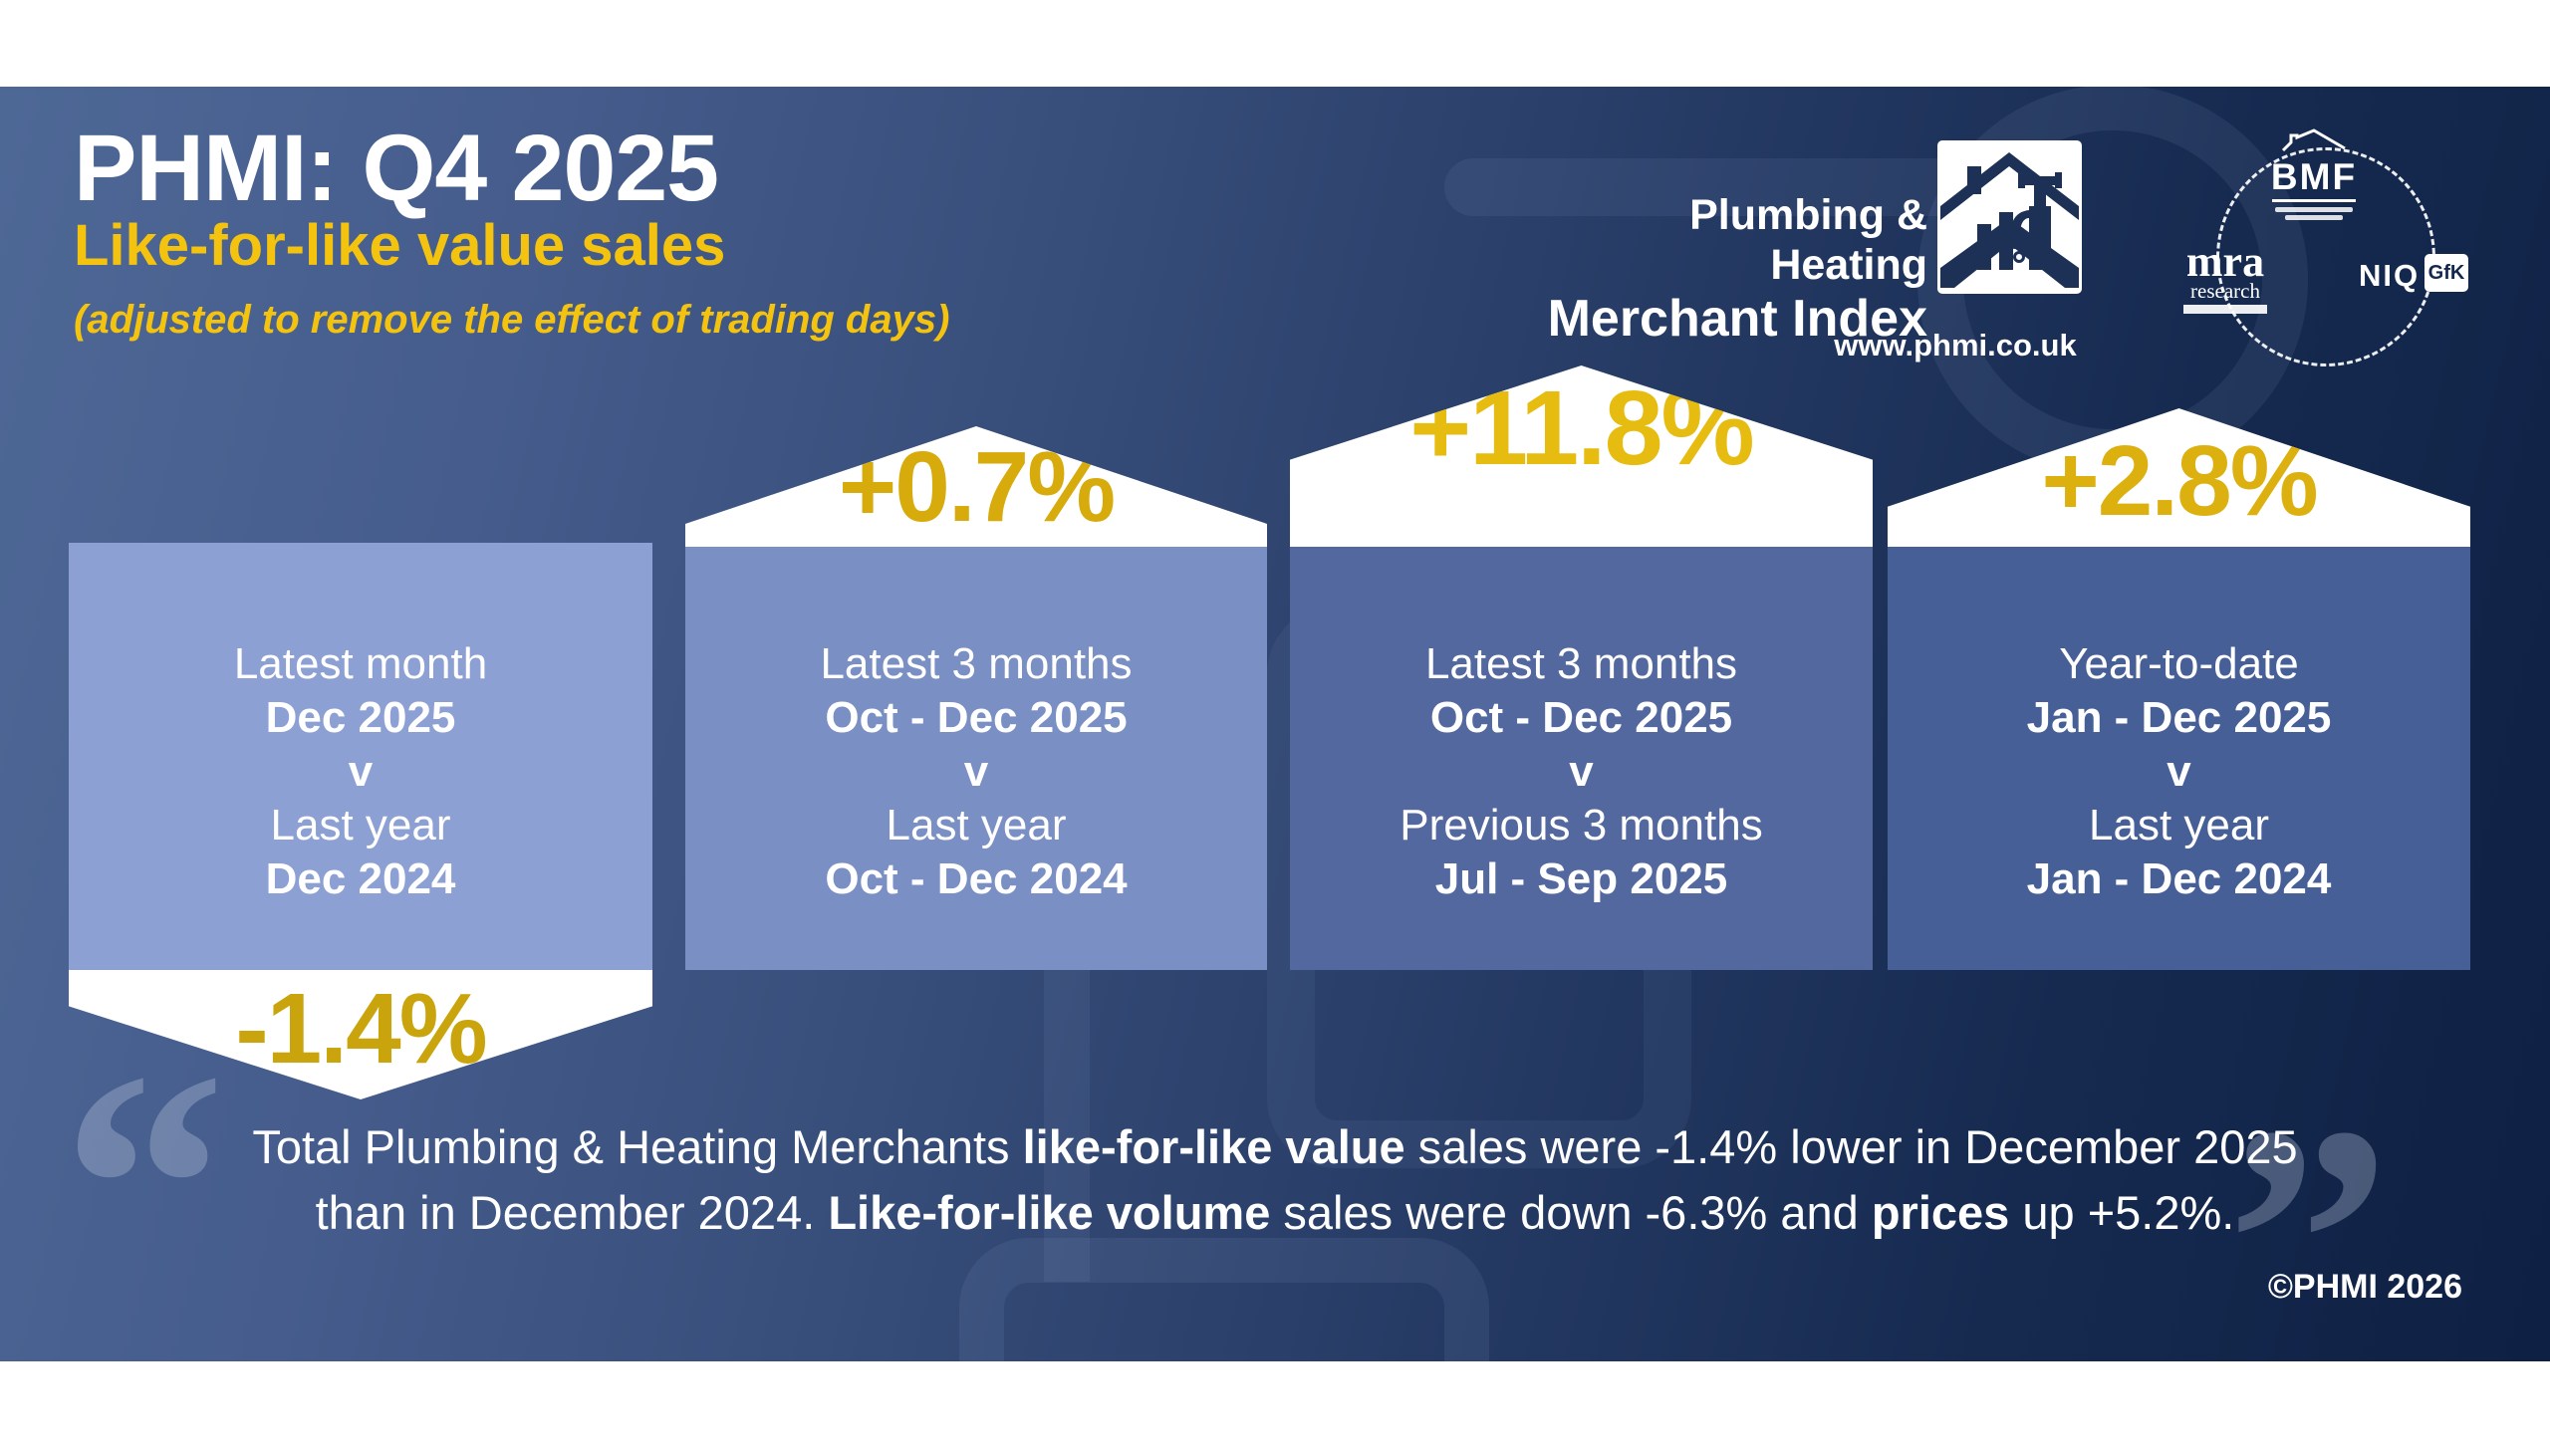 The width and height of the screenshot is (2550, 1456). What do you see at coordinates (976, 878) in the screenshot?
I see `kpi-line: Oct - Dec 2024` at bounding box center [976, 878].